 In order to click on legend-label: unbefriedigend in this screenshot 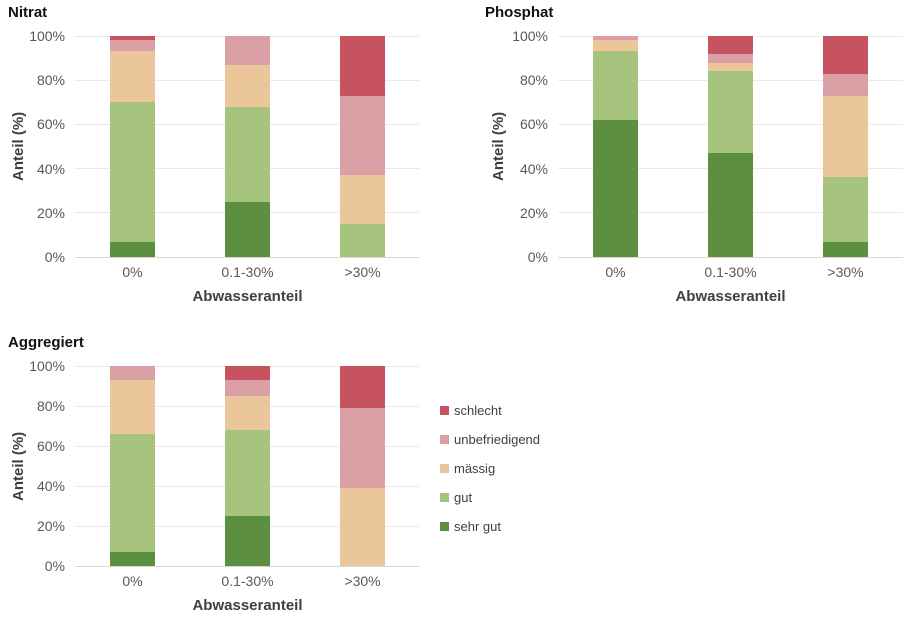, I will do `click(497, 439)`.